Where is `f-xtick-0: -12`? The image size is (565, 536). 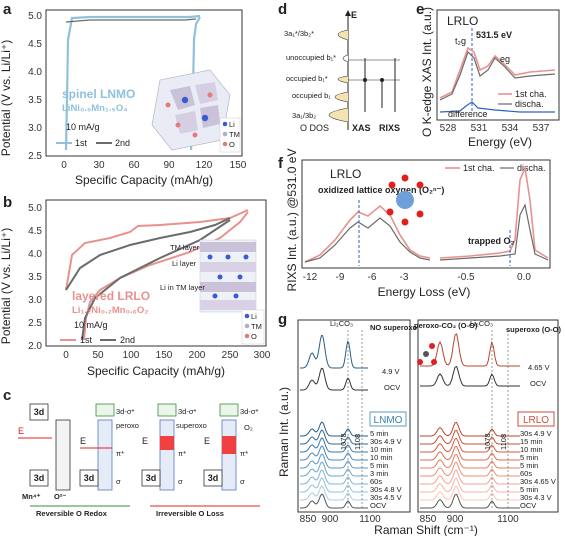
f-xtick-0: -12 is located at coordinates (310, 277).